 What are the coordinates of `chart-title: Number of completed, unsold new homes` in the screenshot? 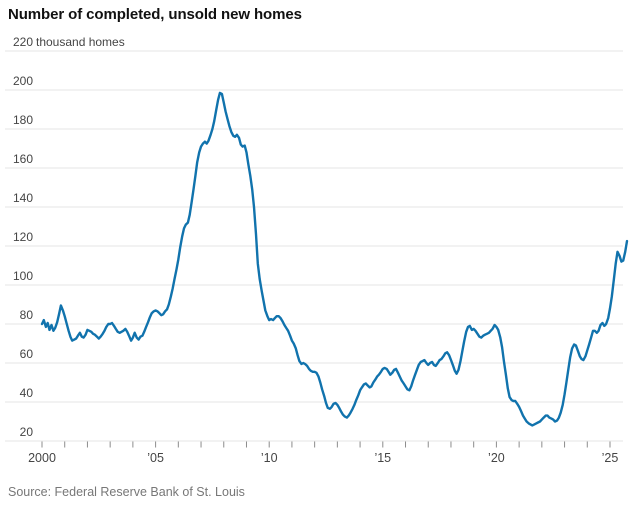 It's located at (155, 14).